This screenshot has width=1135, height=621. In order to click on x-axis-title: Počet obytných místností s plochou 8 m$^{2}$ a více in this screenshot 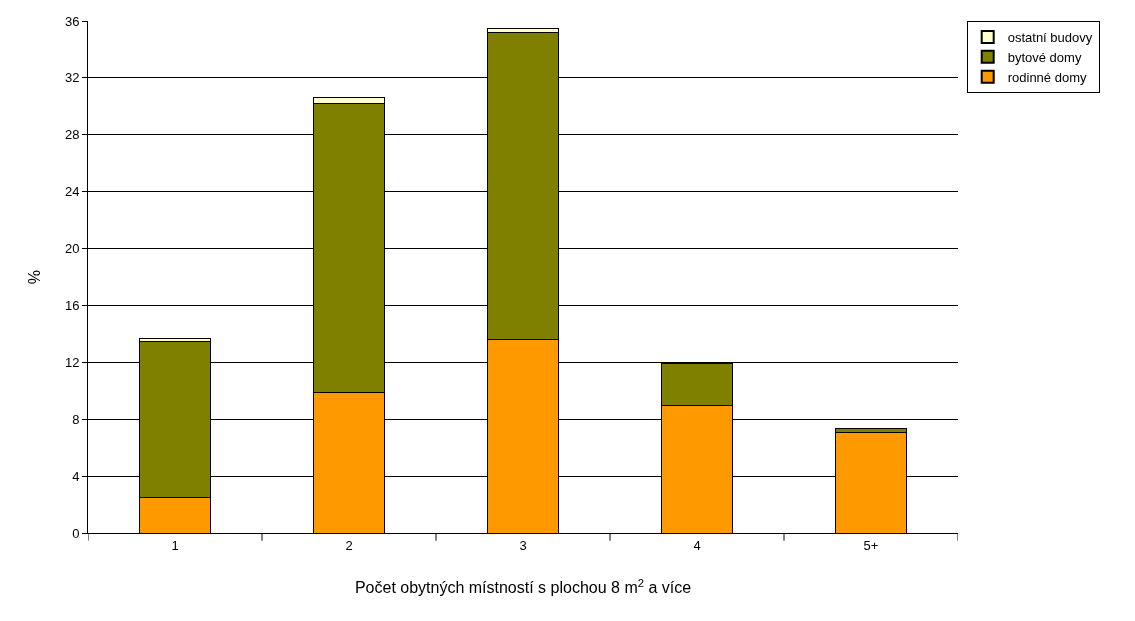, I will do `click(523, 586)`.